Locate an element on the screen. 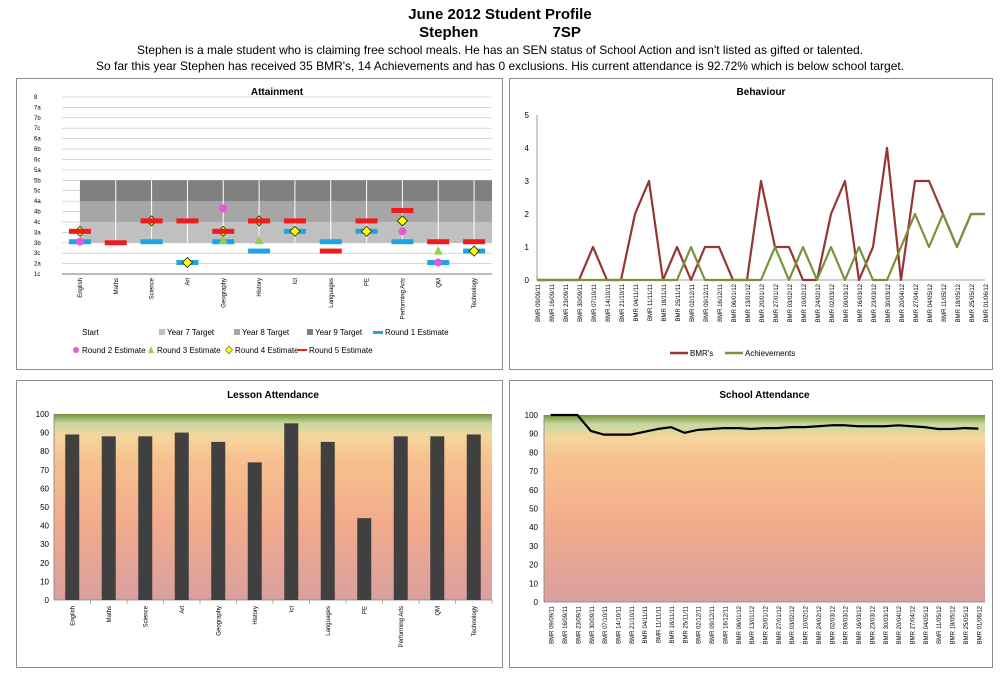 Image resolution: width=1000 pixels, height=675 pixels. behaviour-x-tick: BMR 30/03/12 is located at coordinates (889, 302).